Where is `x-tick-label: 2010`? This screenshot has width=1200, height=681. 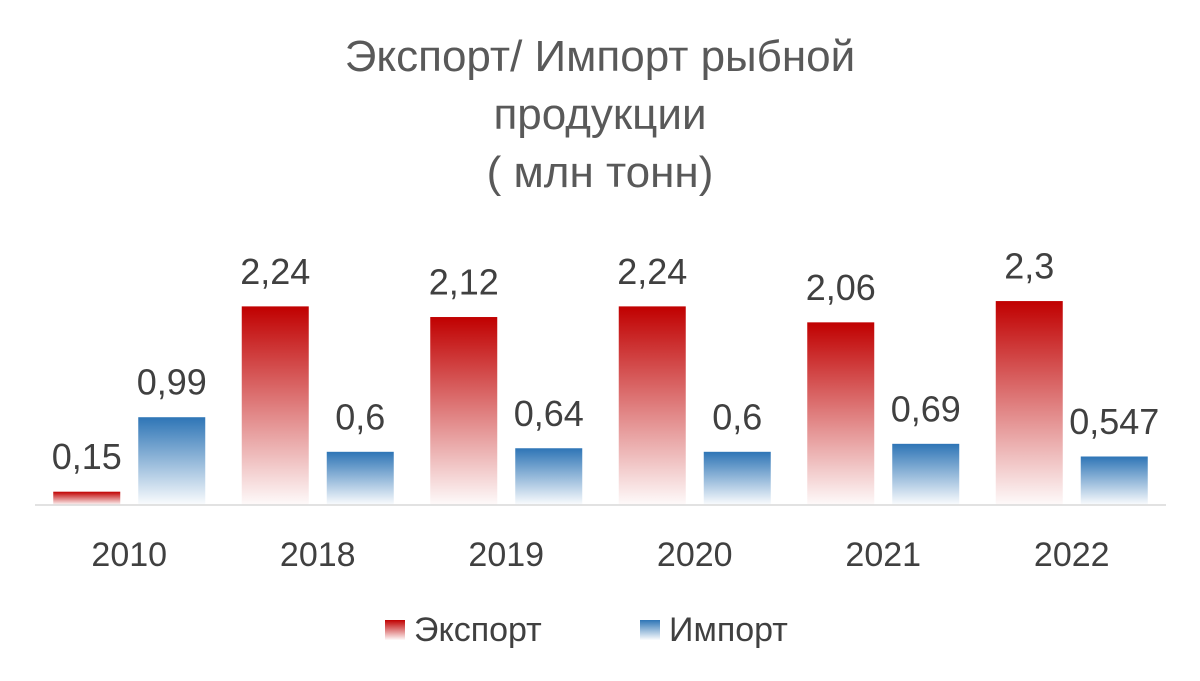 x-tick-label: 2010 is located at coordinates (129, 555).